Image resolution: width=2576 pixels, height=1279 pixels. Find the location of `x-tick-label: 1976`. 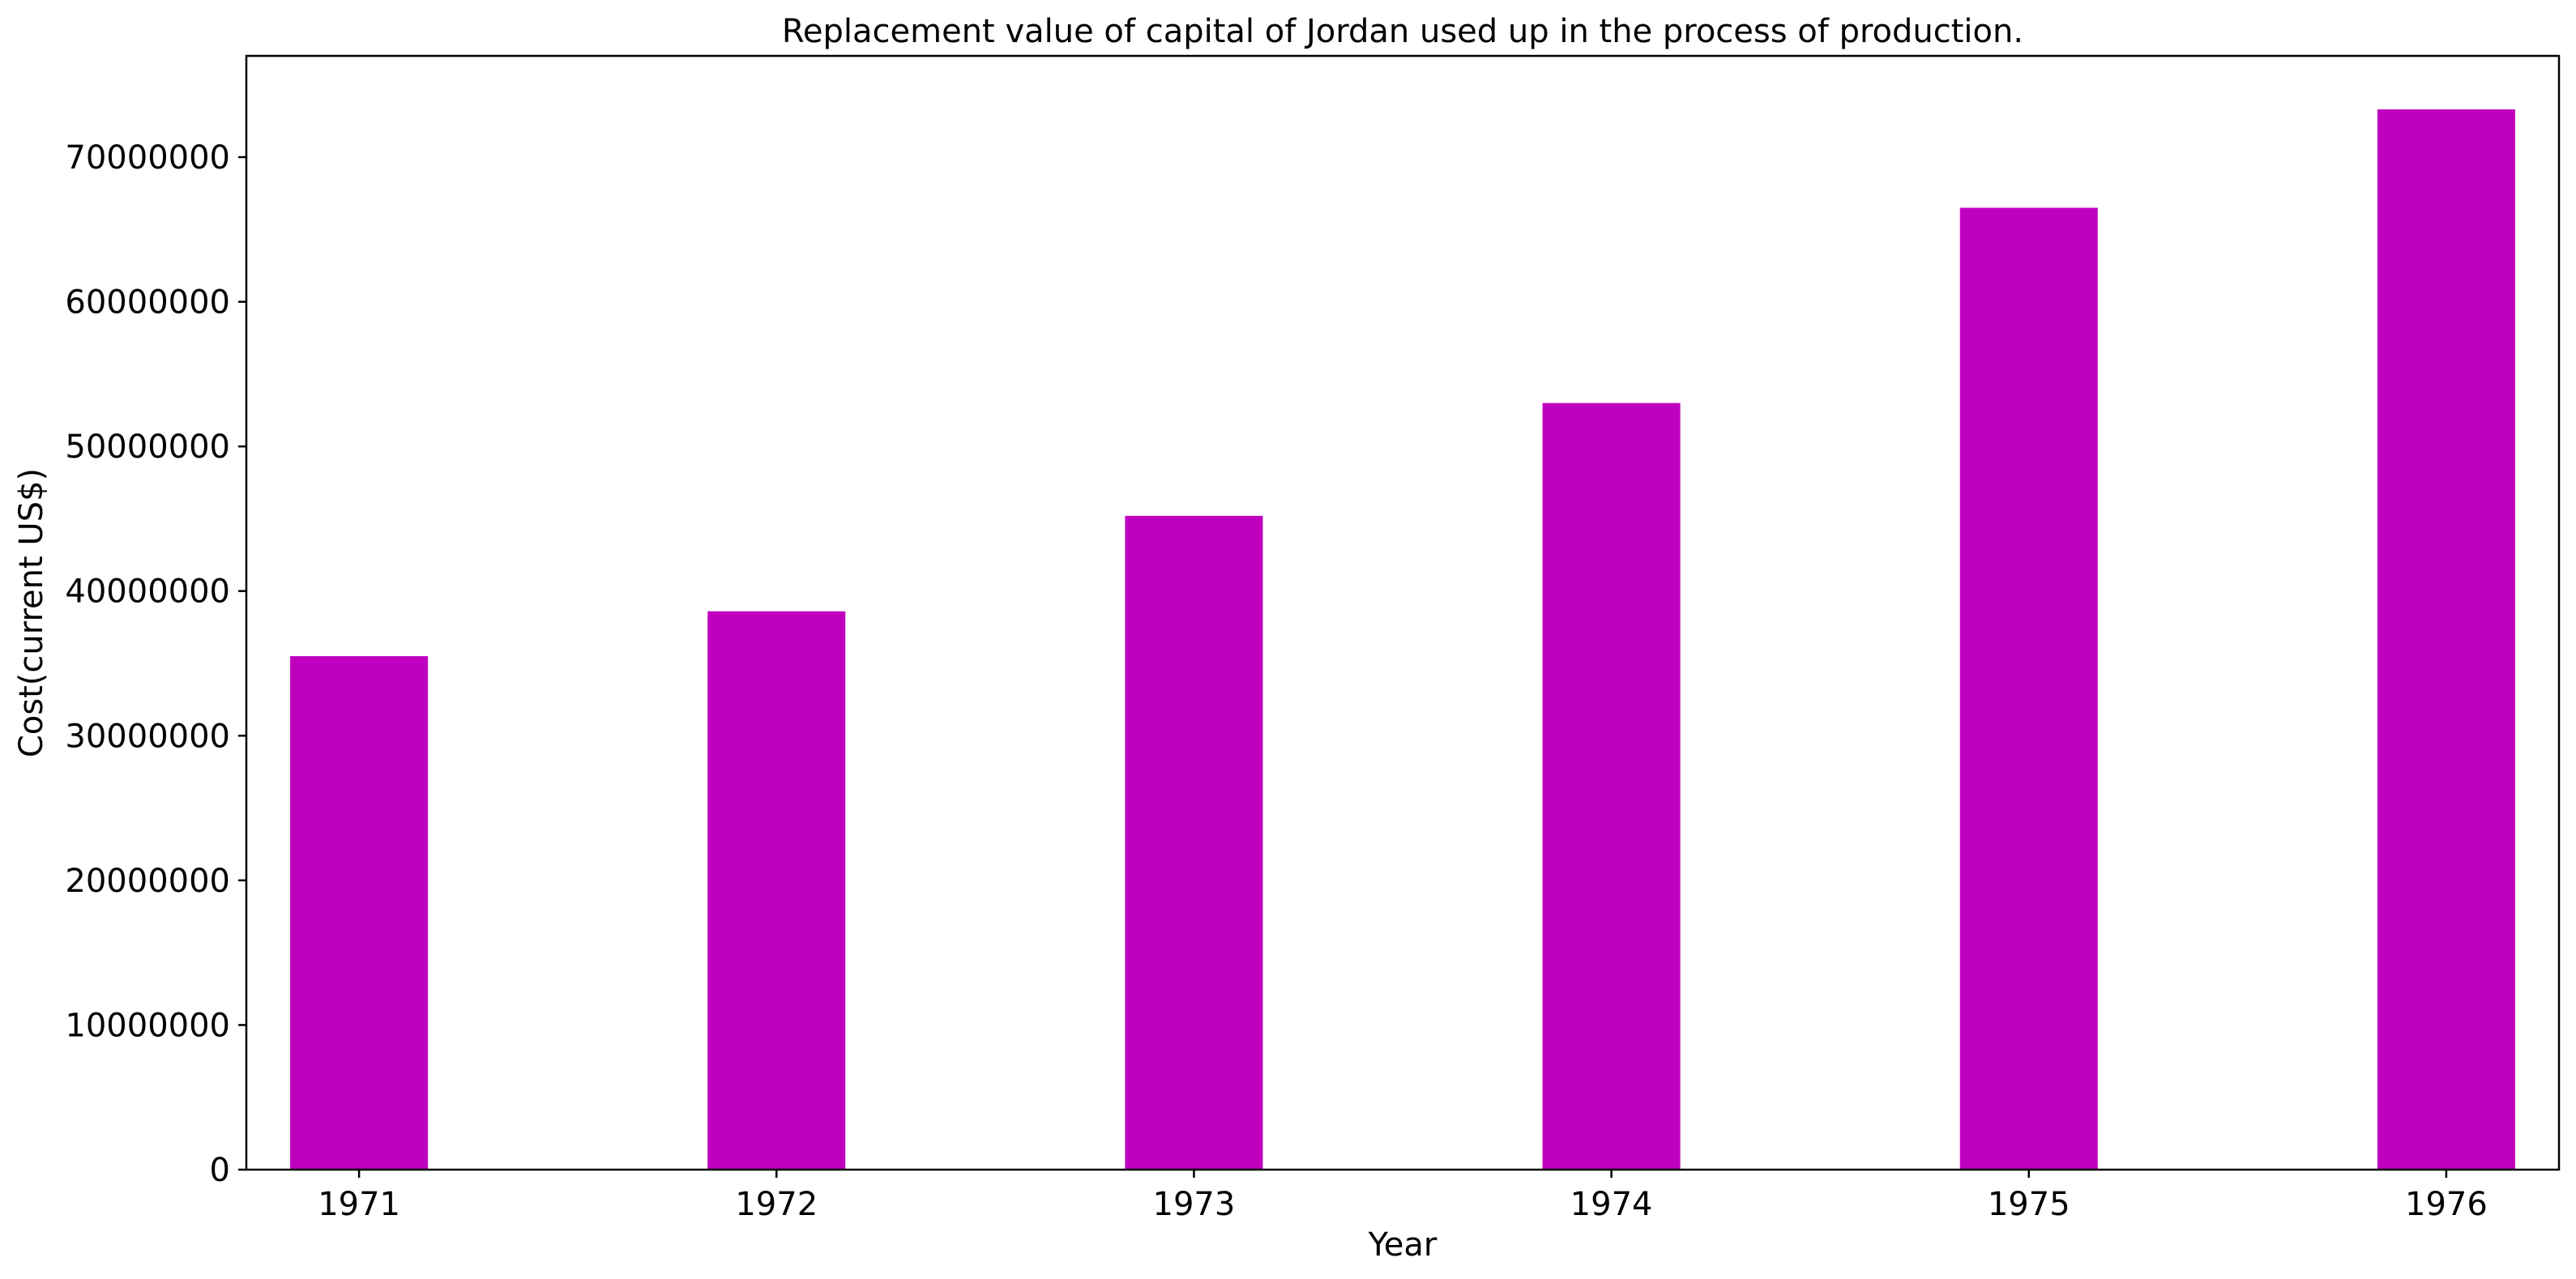

x-tick-label: 1976 is located at coordinates (2446, 1204).